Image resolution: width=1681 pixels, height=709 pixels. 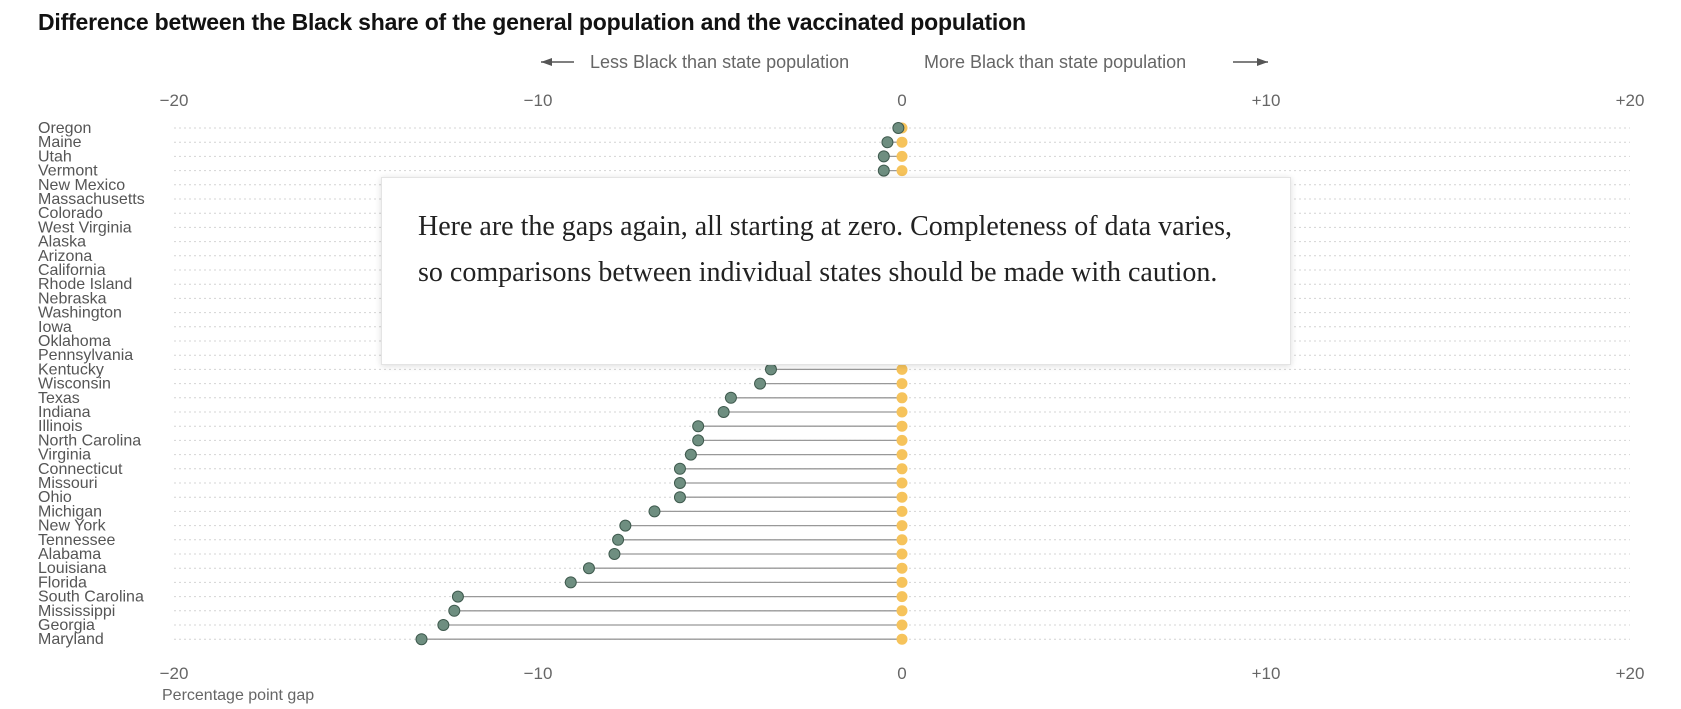 I want to click on state-label-illinois: Illinois, so click(x=60, y=426).